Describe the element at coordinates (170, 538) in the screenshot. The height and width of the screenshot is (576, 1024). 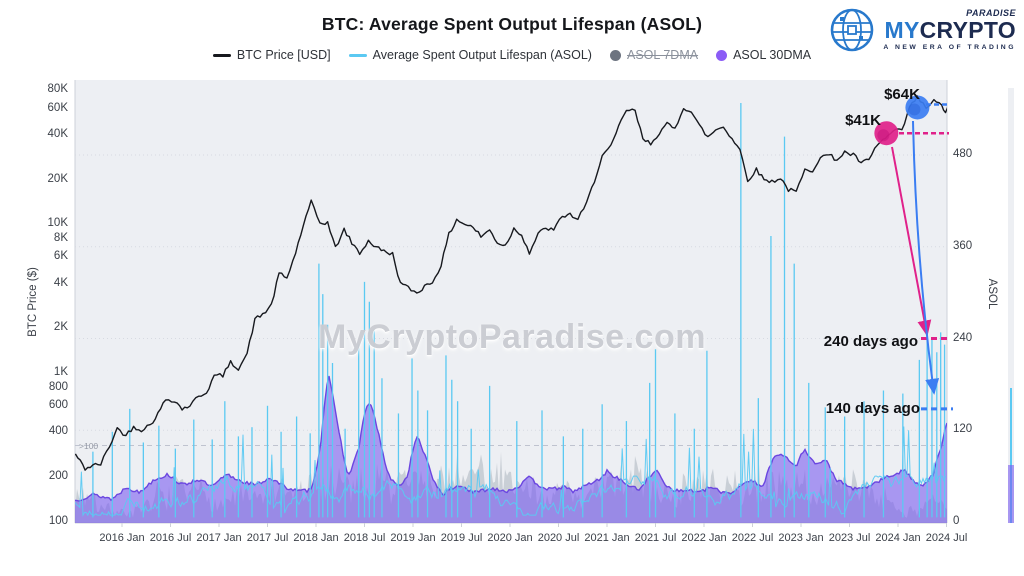
I see `x-tick-label: 2016 Jul` at that location.